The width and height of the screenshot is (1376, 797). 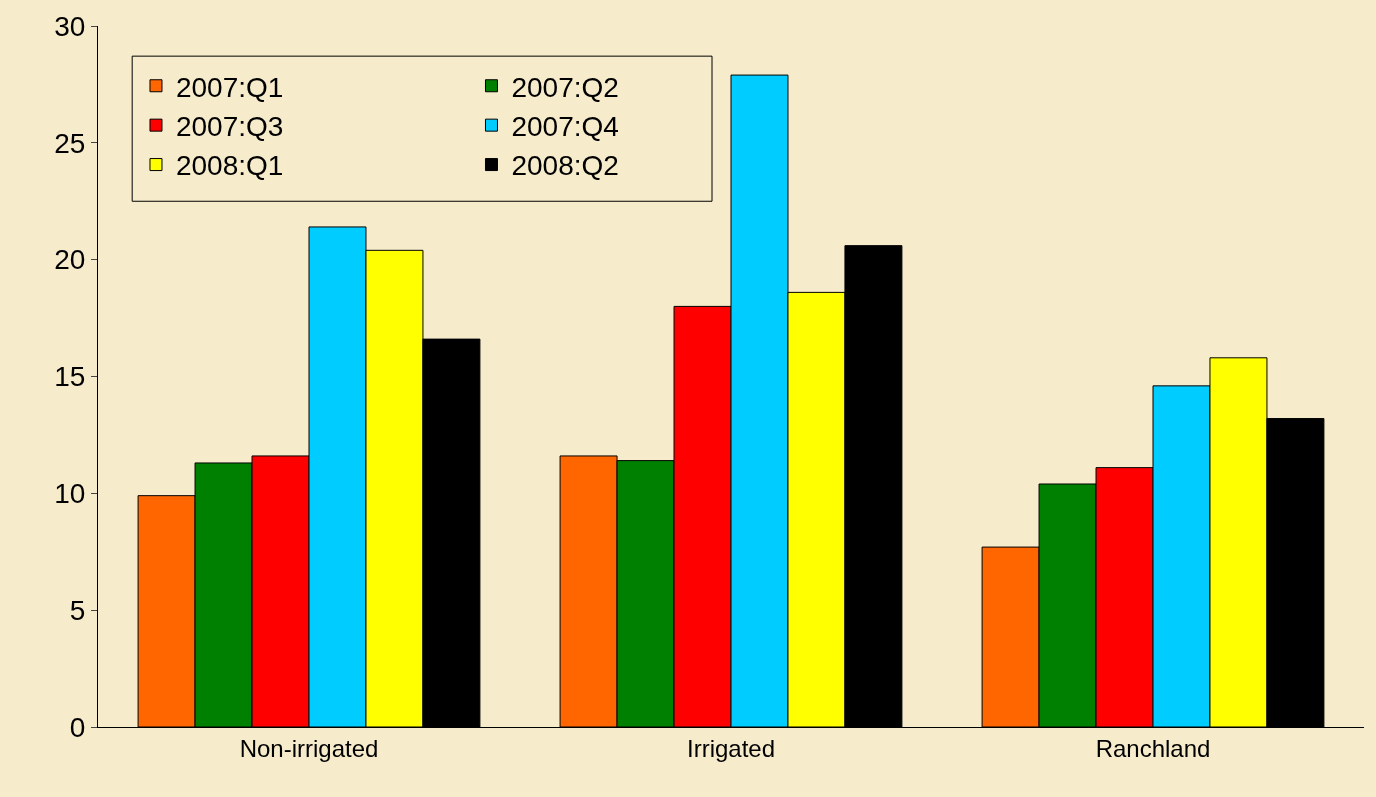 I want to click on legend-label: 2007:Q2, so click(x=565, y=87).